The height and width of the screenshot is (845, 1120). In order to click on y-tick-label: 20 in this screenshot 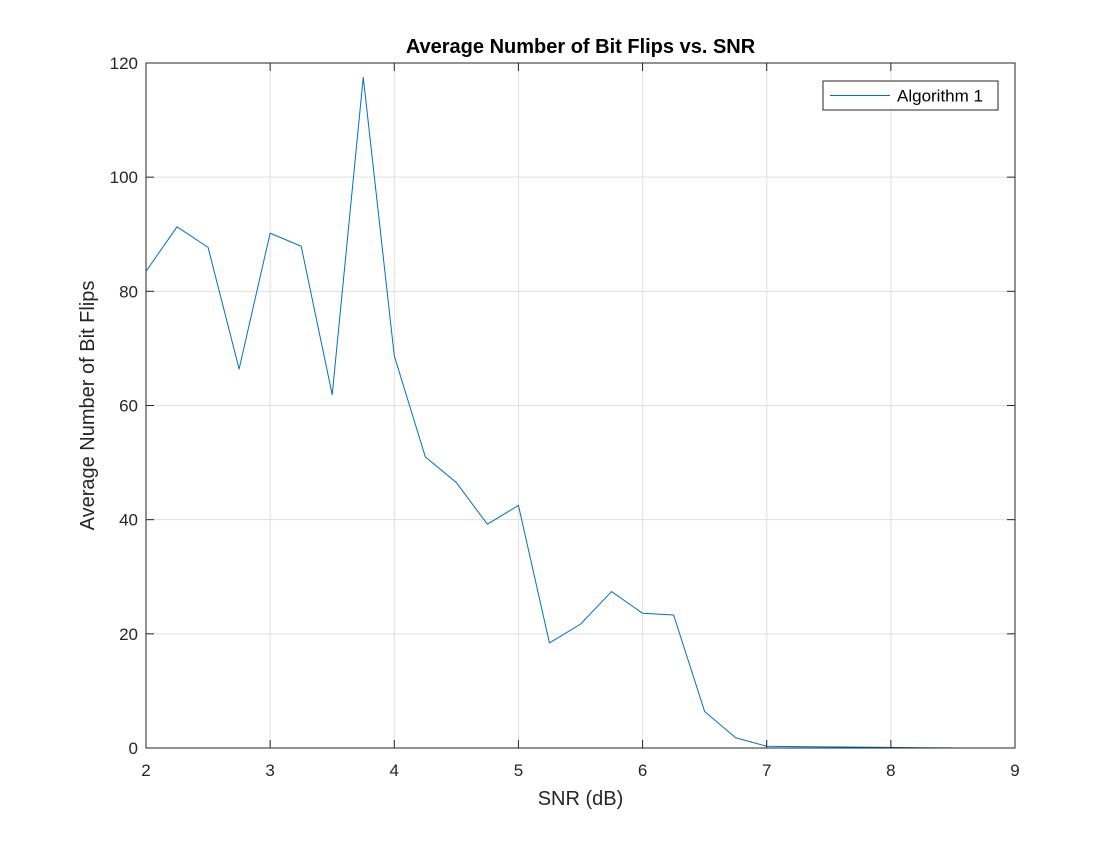, I will do `click(128, 634)`.